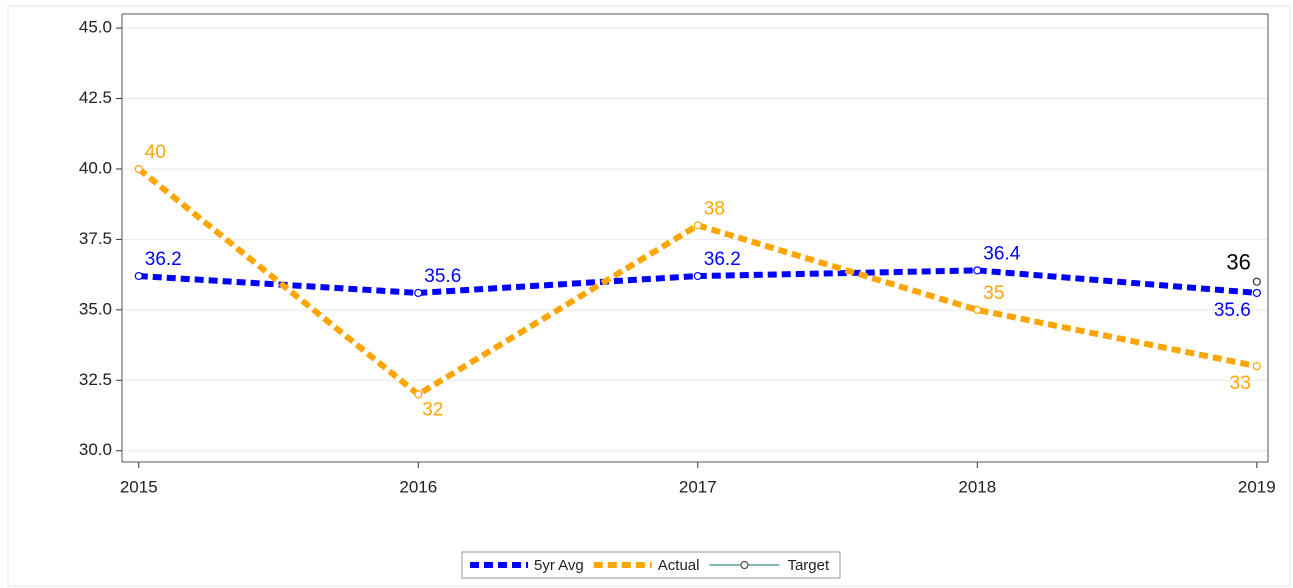 The image size is (1293, 588). I want to click on y-tick-label: 30.0, so click(95, 449).